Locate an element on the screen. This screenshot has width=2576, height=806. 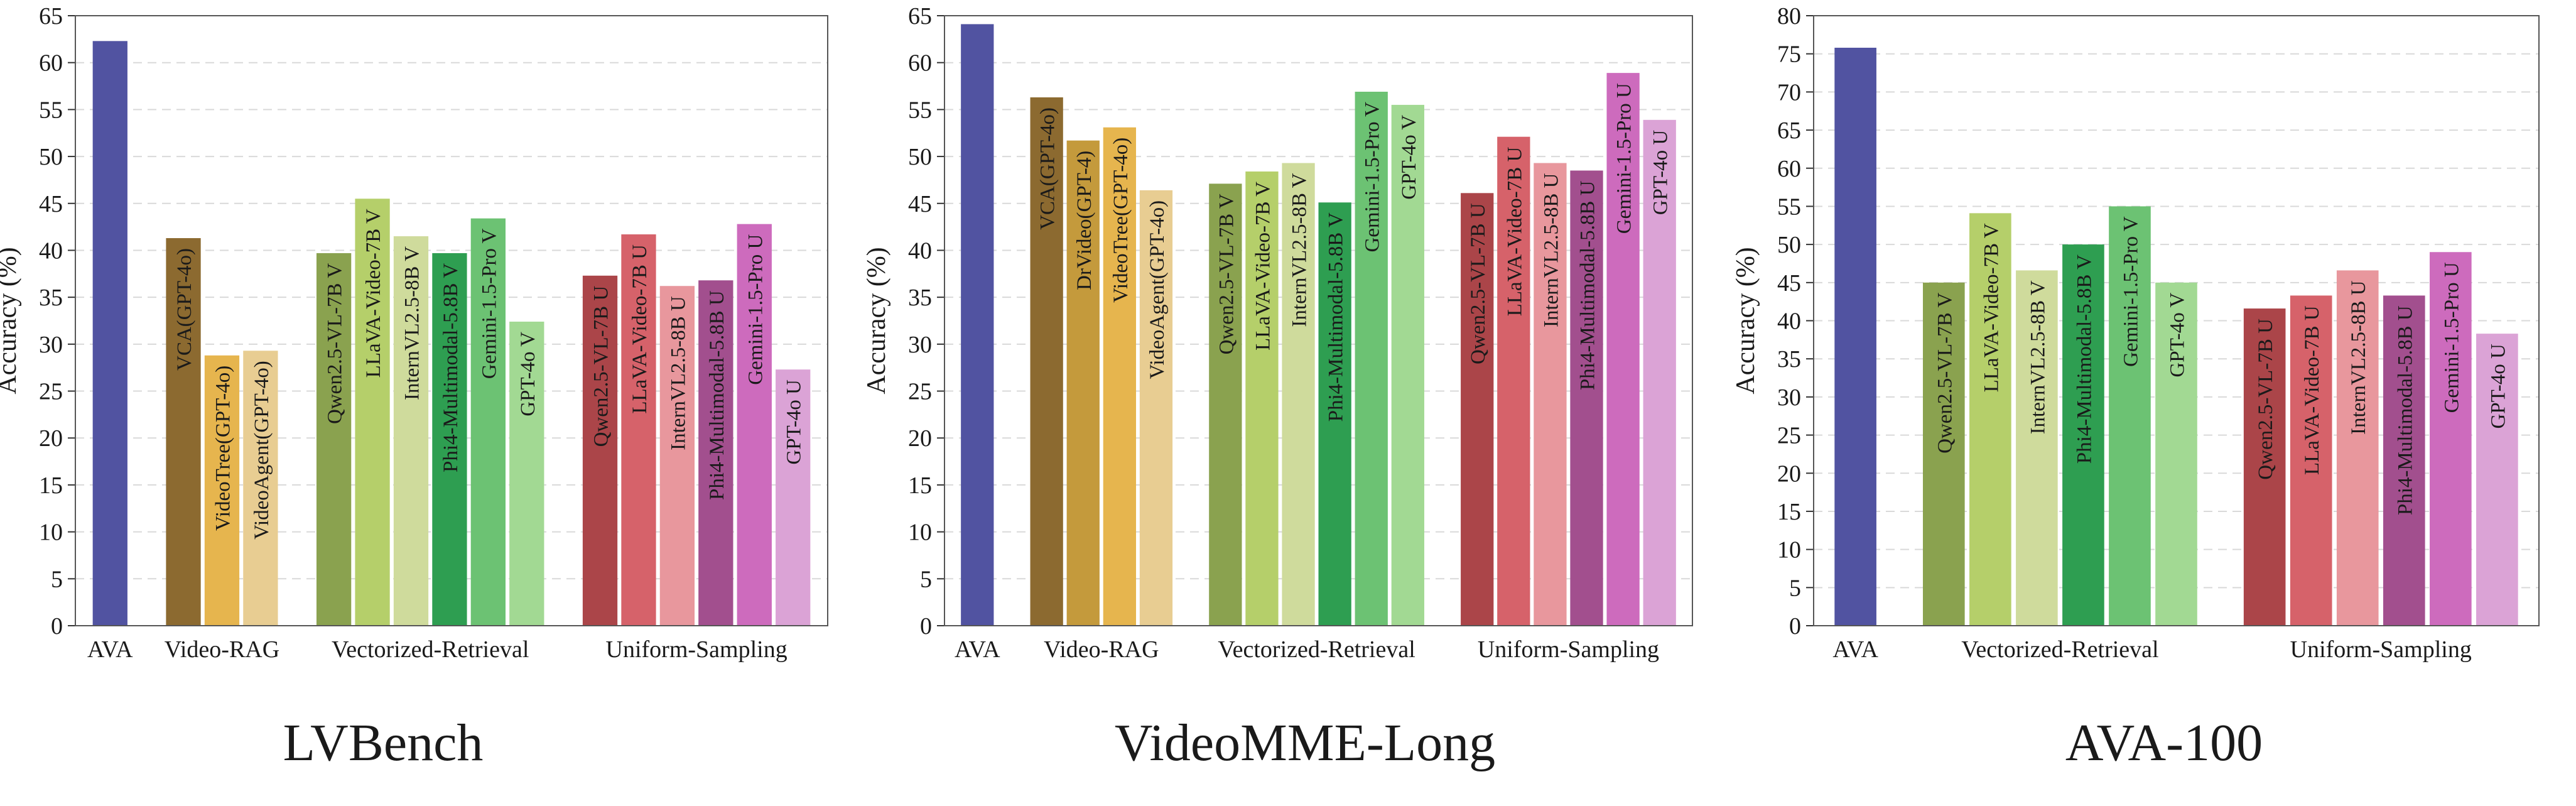
chart-title: LVBench is located at coordinates (384, 743).